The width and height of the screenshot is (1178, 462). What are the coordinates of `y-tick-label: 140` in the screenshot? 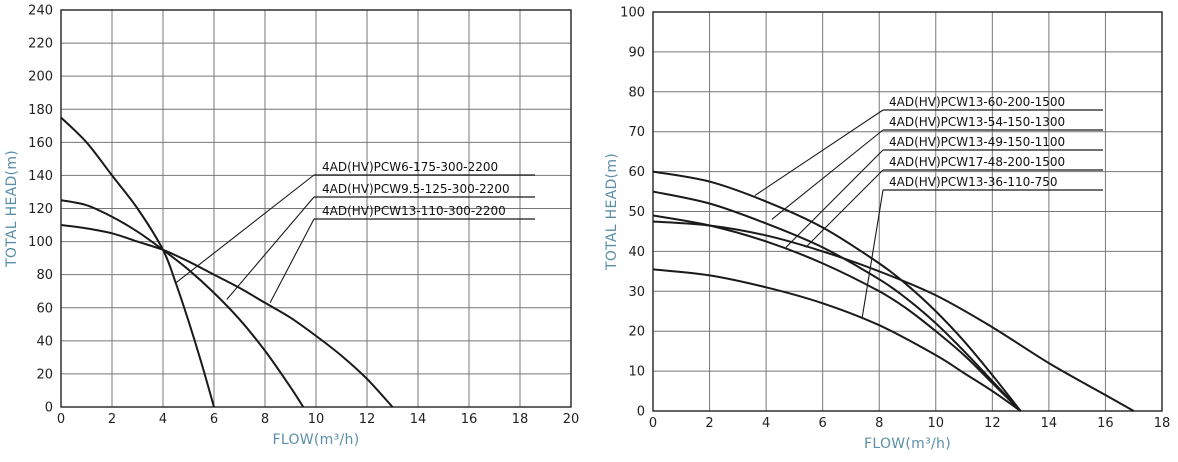 It's located at (40, 176).